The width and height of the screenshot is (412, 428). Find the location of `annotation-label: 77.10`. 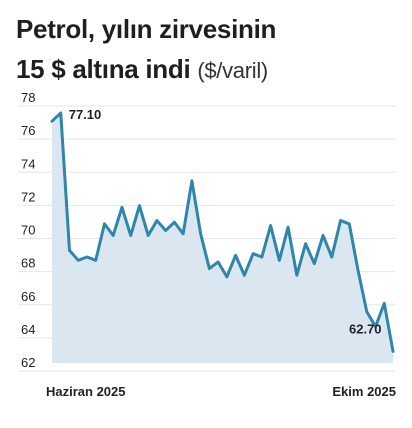

annotation-label: 77.10 is located at coordinates (85, 114).